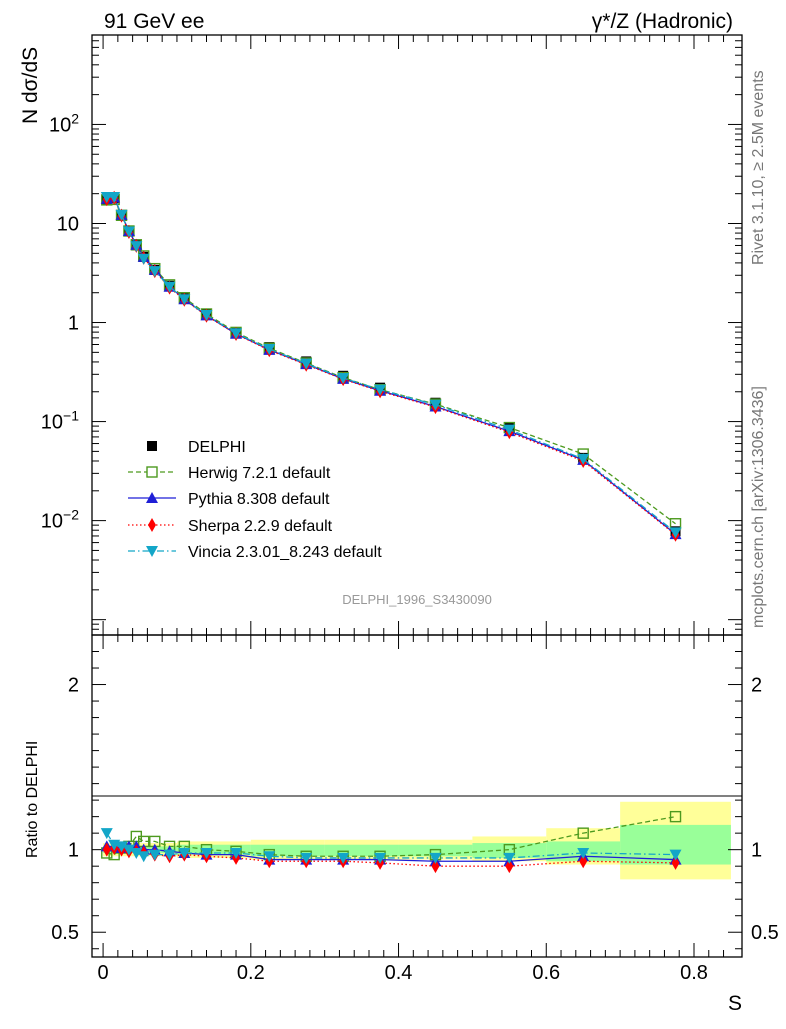 This screenshot has height=1029, width=786. I want to click on y-tick-label: 1, so click(73, 324).